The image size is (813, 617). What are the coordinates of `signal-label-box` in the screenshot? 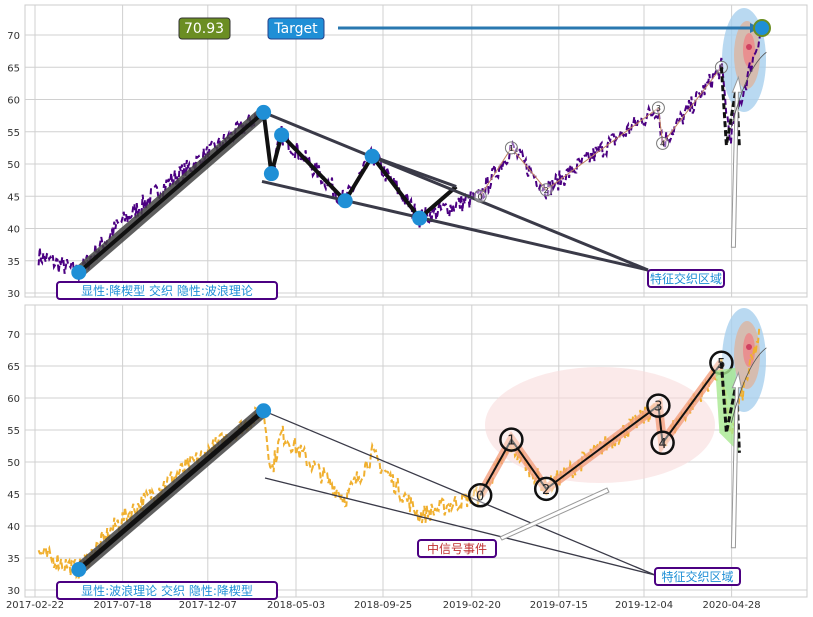 It's located at (457, 548).